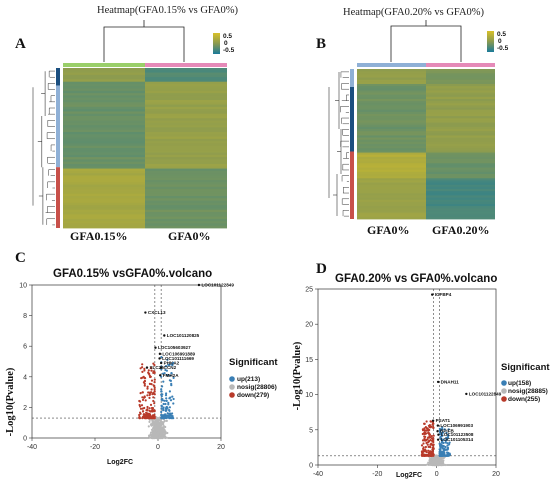 This screenshot has width=550, height=490. Describe the element at coordinates (500, 41) in the screenshot. I see `colorbar-b-tick-mid: 0` at that location.